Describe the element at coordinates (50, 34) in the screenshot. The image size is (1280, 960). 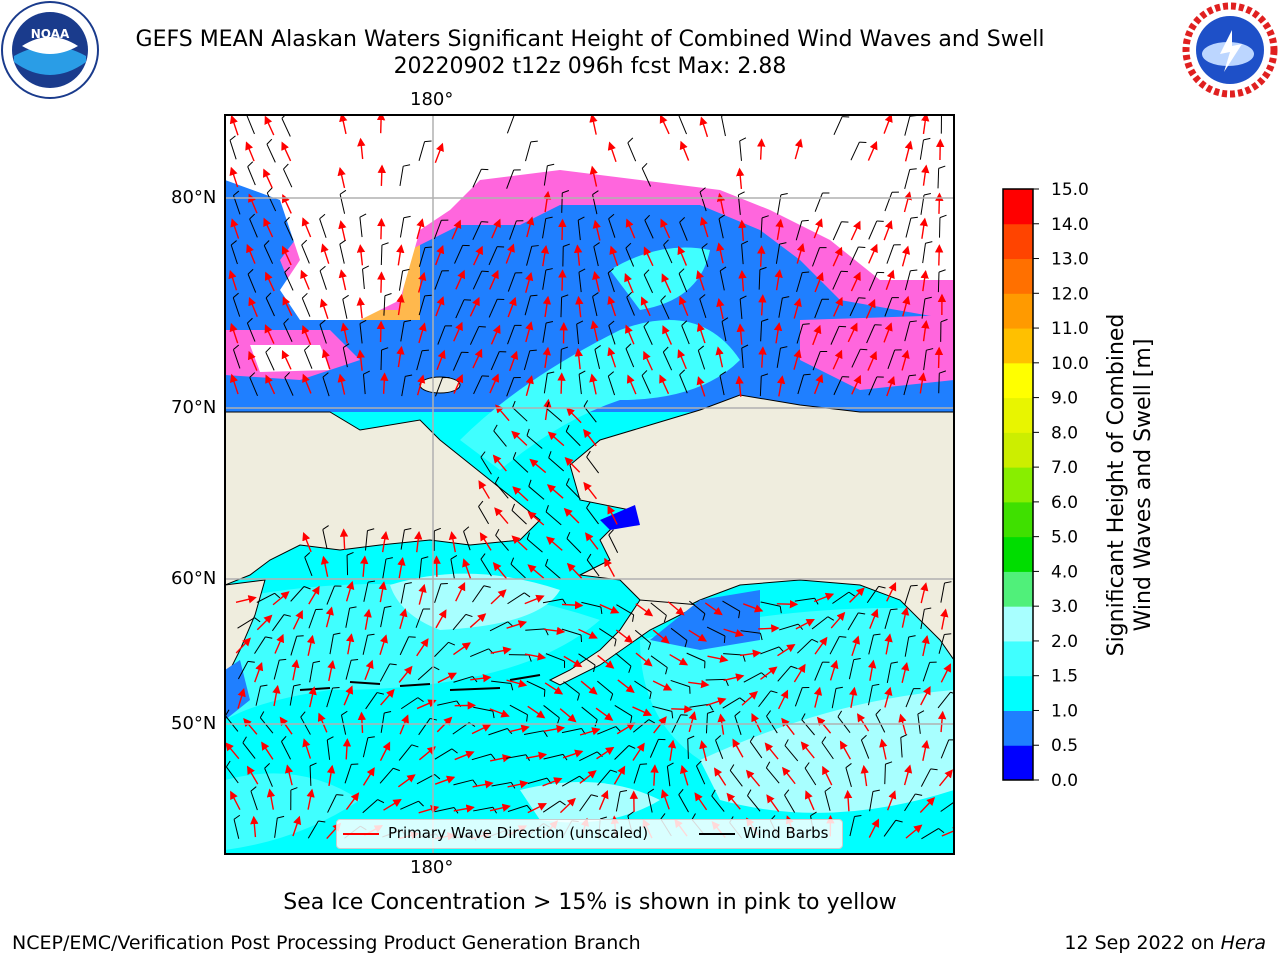
I see `noaa-logo-text: NOAA` at that location.